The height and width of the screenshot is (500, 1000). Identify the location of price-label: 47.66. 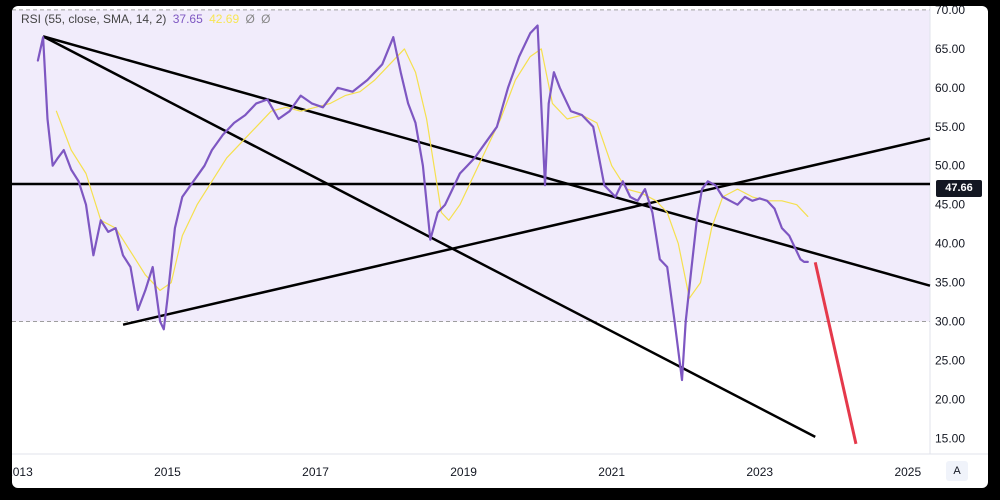
(959, 188).